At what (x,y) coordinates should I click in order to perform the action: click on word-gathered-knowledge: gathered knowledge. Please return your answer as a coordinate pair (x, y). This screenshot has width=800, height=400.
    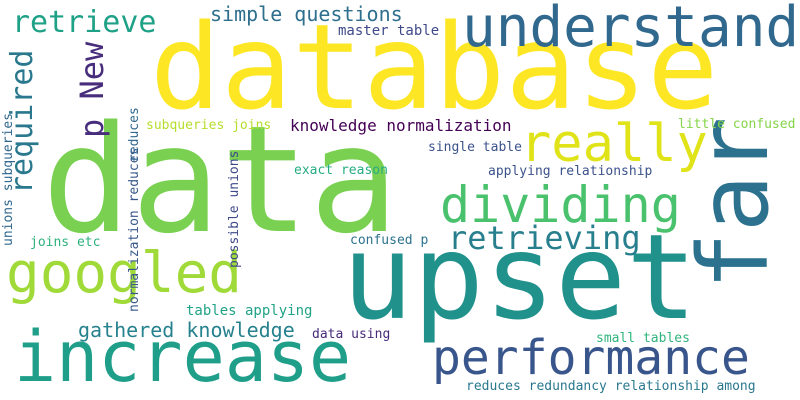
    Looking at the image, I should click on (186, 330).